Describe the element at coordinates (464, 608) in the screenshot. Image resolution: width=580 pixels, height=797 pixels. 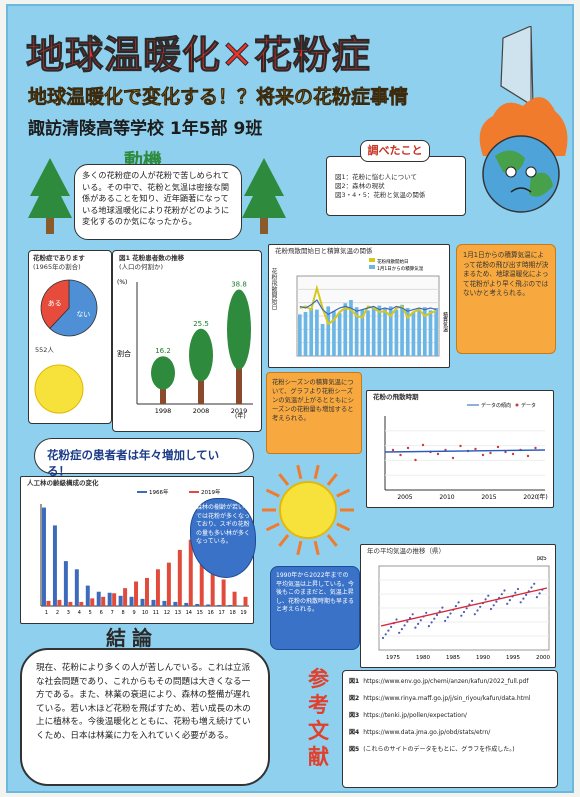
I see `fig5-chart: 1975 1980 1985 1990 1995 2000 図5` at that location.